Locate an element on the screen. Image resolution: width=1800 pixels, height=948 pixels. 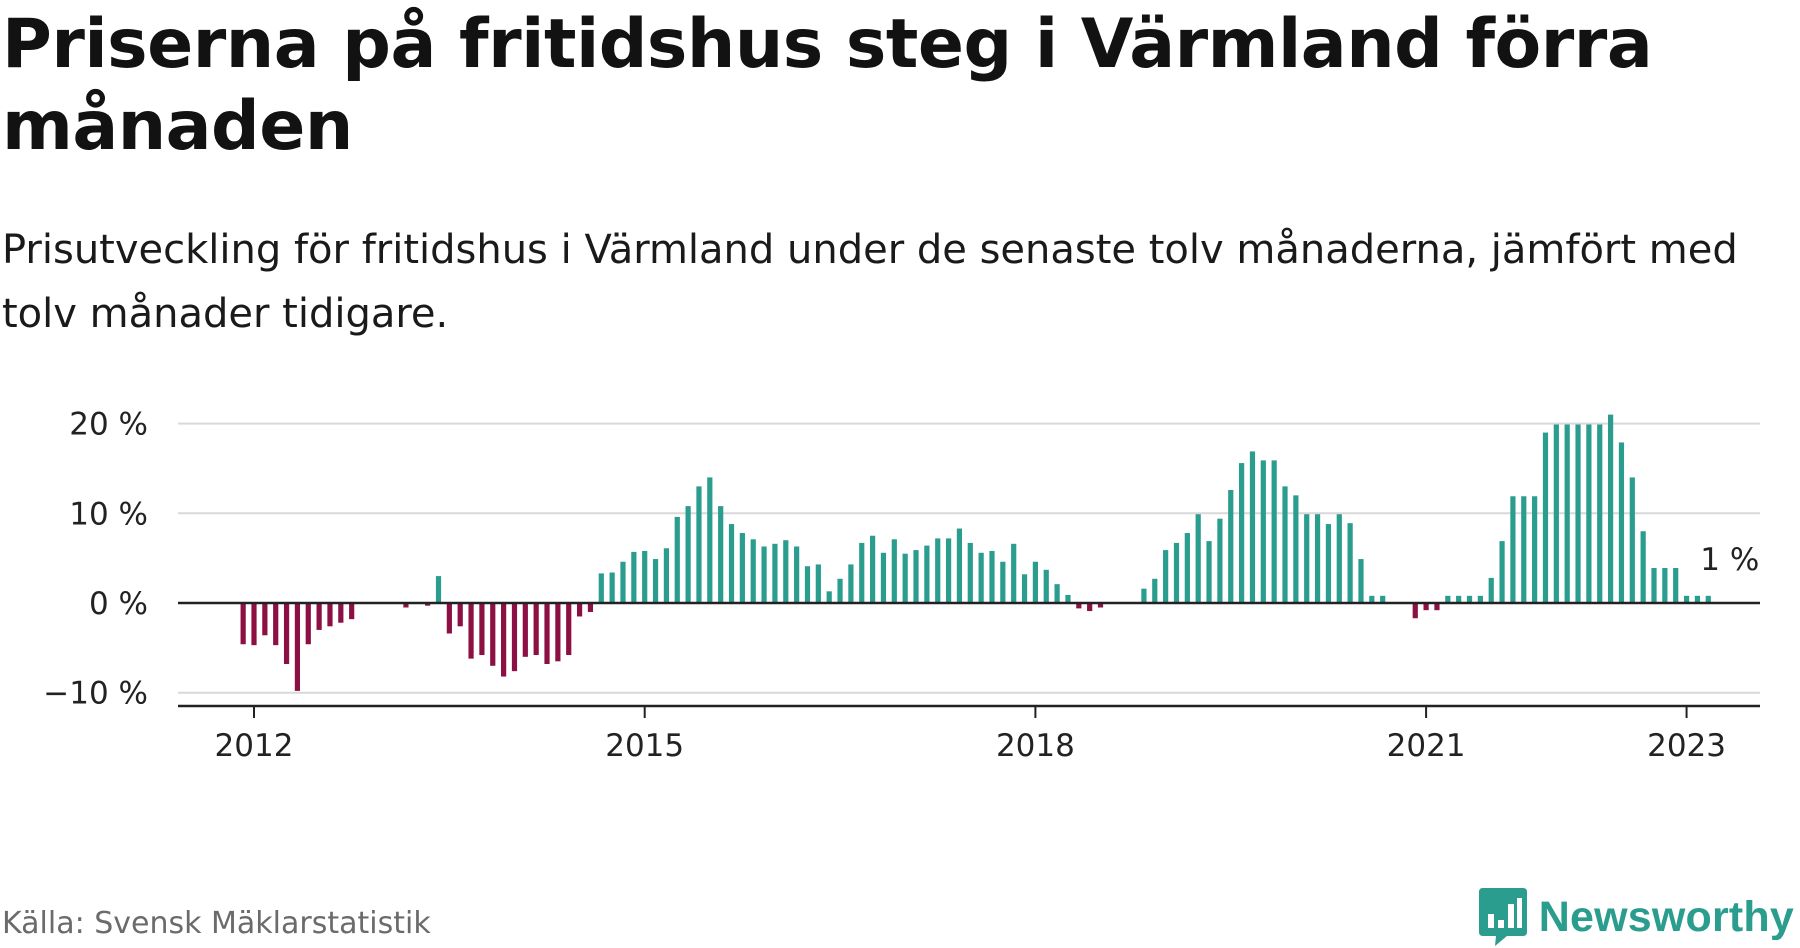
brand-logo: Newsworthy is located at coordinates (1636, 917).